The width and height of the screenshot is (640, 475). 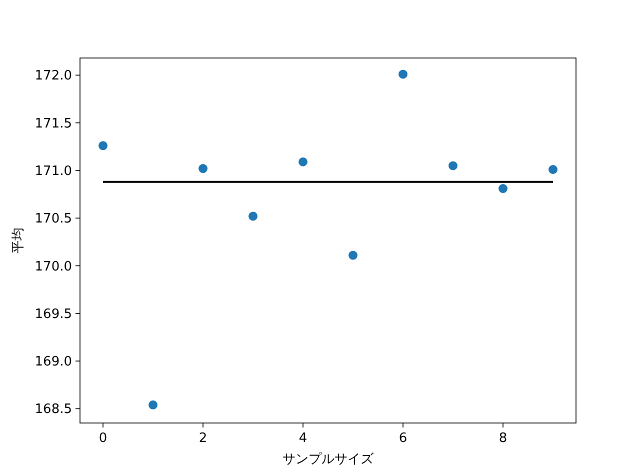 I want to click on y-tick-label: 168.5, so click(x=53, y=410).